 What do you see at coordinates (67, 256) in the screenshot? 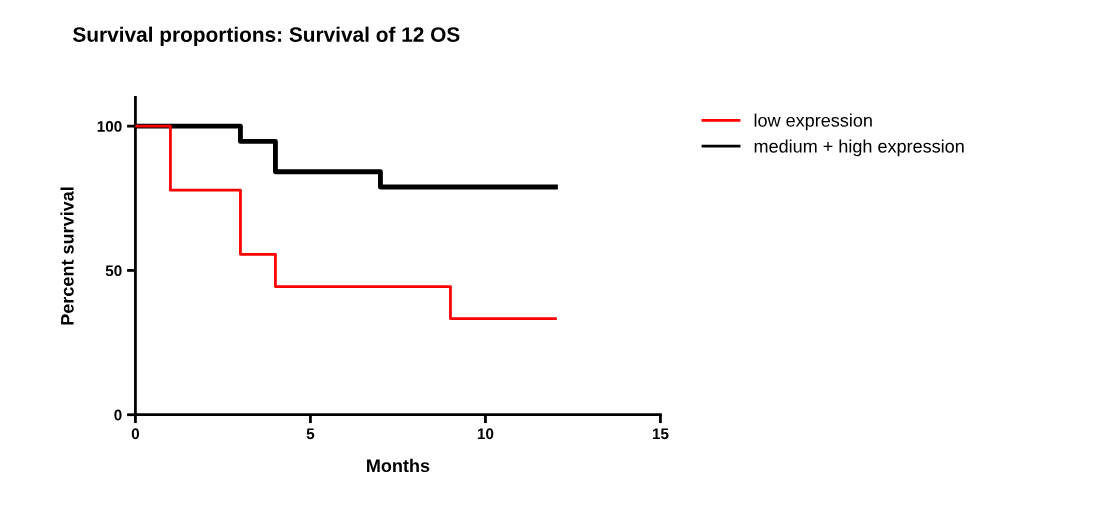
I see `y-axis-title: Percent survival` at bounding box center [67, 256].